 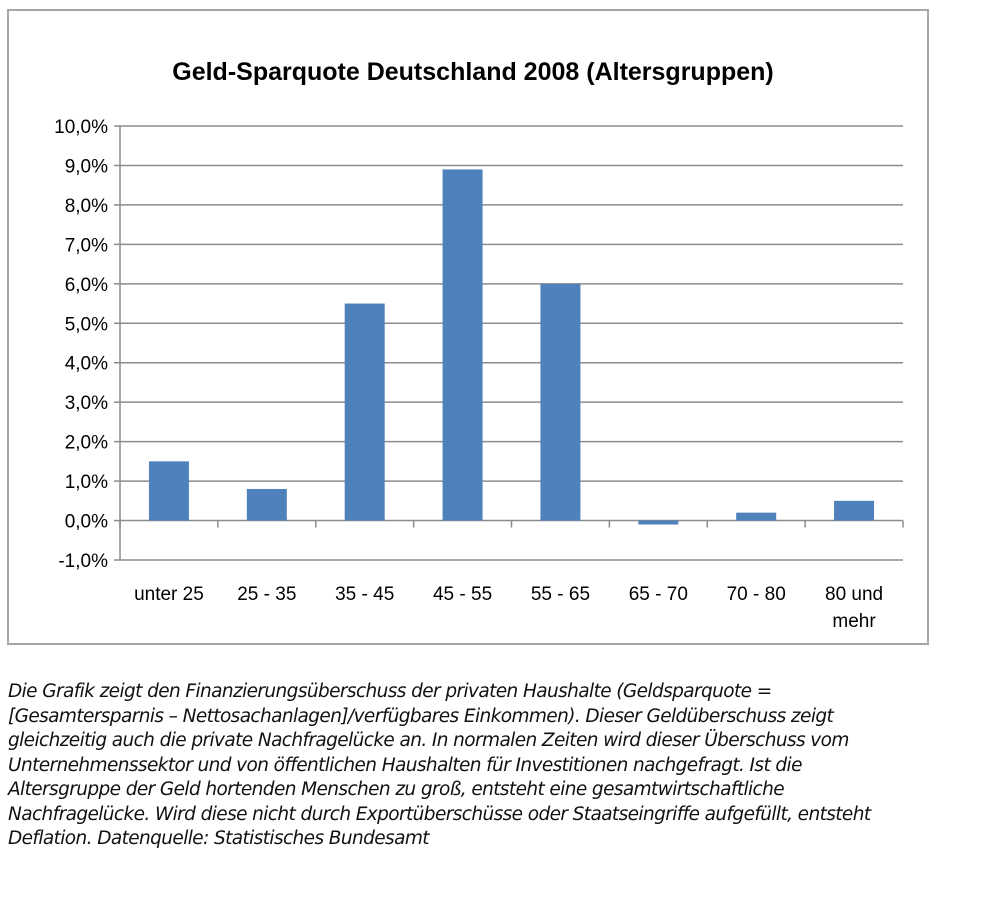 What do you see at coordinates (86, 206) in the screenshot?
I see `y-tick-label: 8,0%` at bounding box center [86, 206].